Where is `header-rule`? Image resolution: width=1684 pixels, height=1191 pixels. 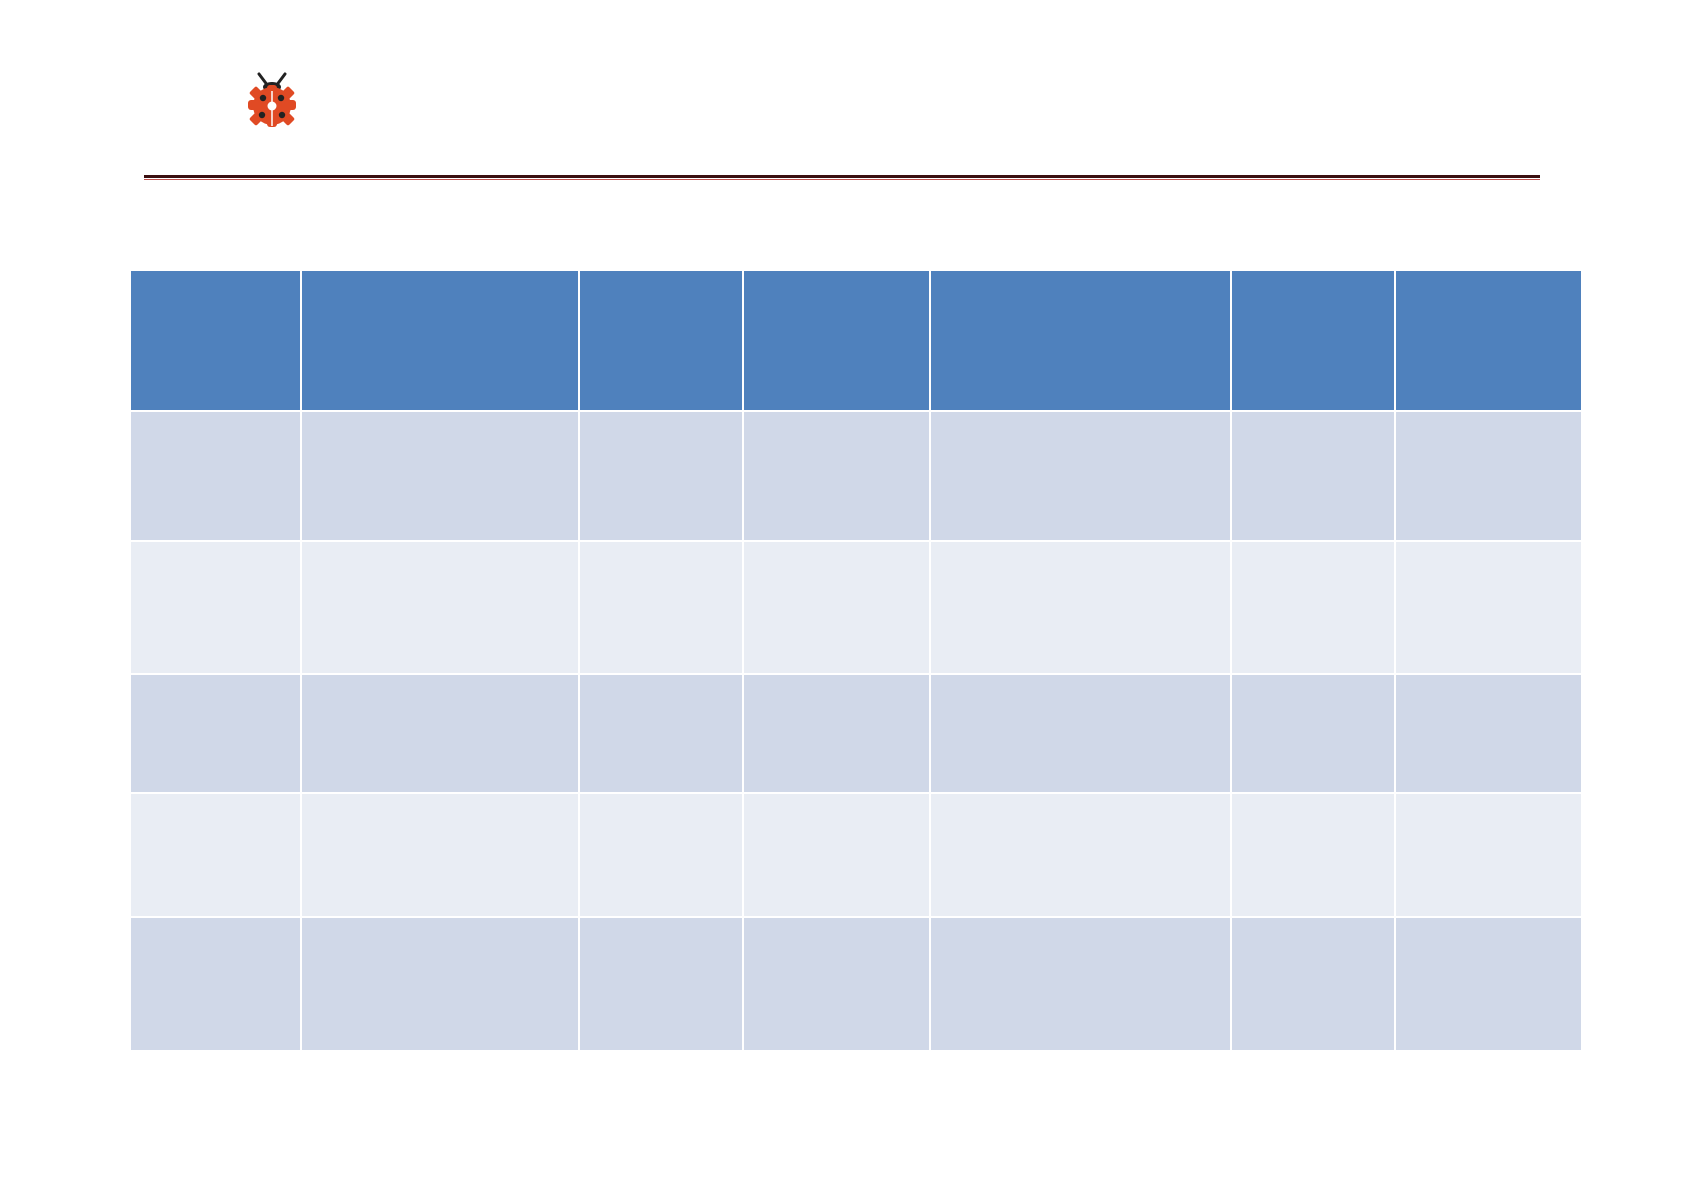 header-rule is located at coordinates (842, 177).